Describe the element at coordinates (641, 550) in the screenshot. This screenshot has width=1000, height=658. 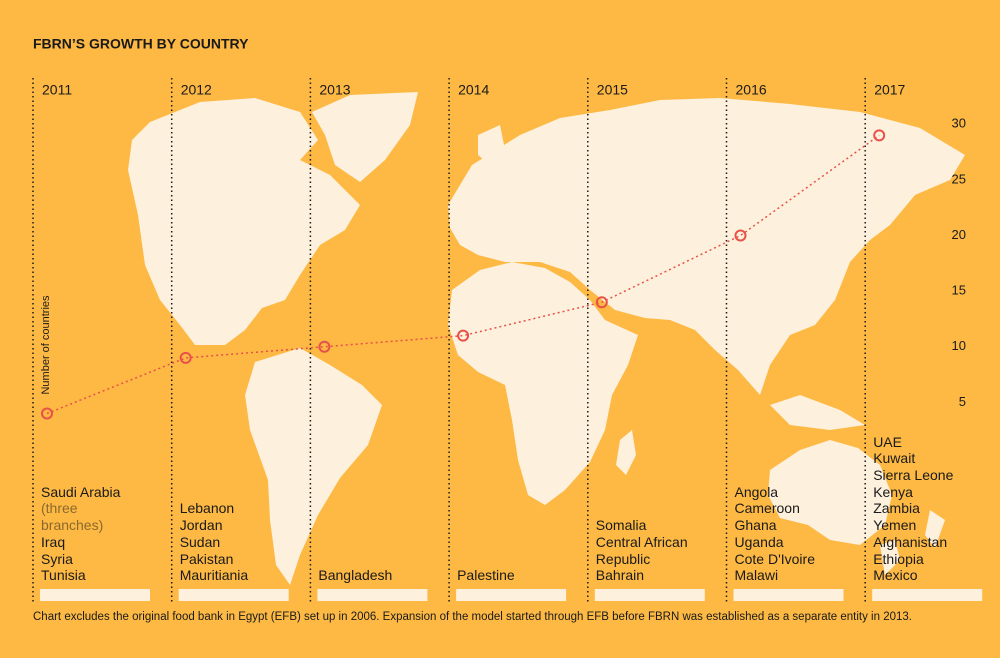
I see `country-name: Central African Republic` at that location.